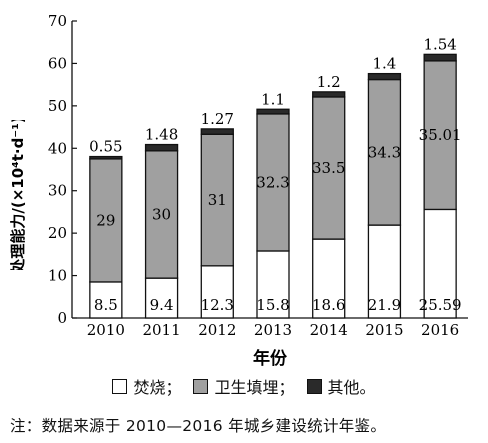  What do you see at coordinates (329, 82) in the screenshot?
I see `data-label-other: 1.2` at bounding box center [329, 82].